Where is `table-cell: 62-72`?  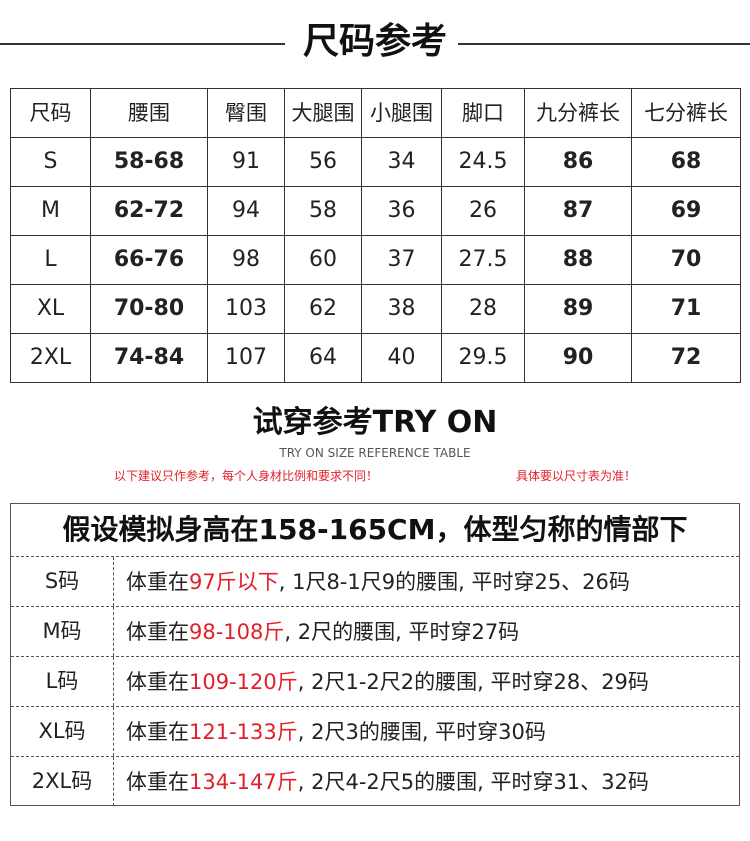
table-cell: 62-72 is located at coordinates (149, 211).